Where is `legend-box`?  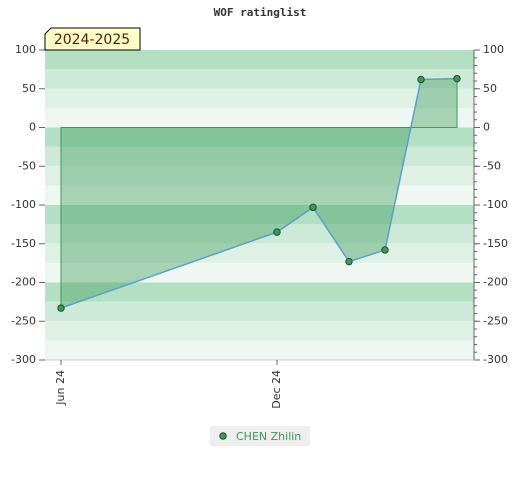 legend-box is located at coordinates (260, 436).